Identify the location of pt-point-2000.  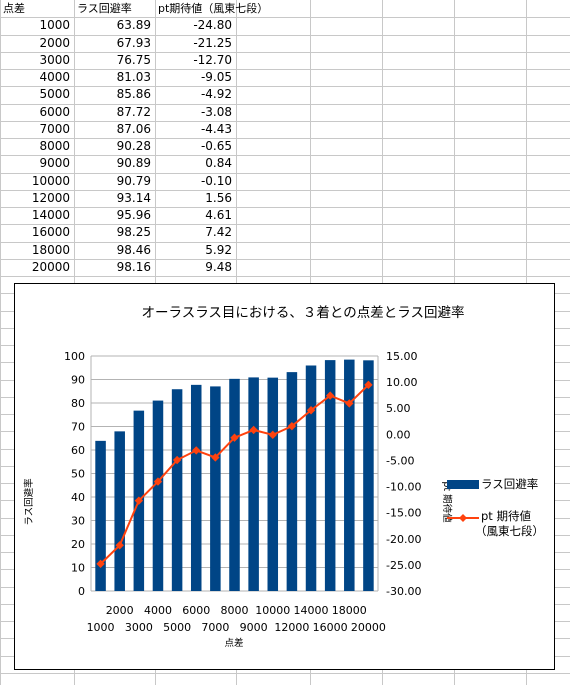
(119, 545).